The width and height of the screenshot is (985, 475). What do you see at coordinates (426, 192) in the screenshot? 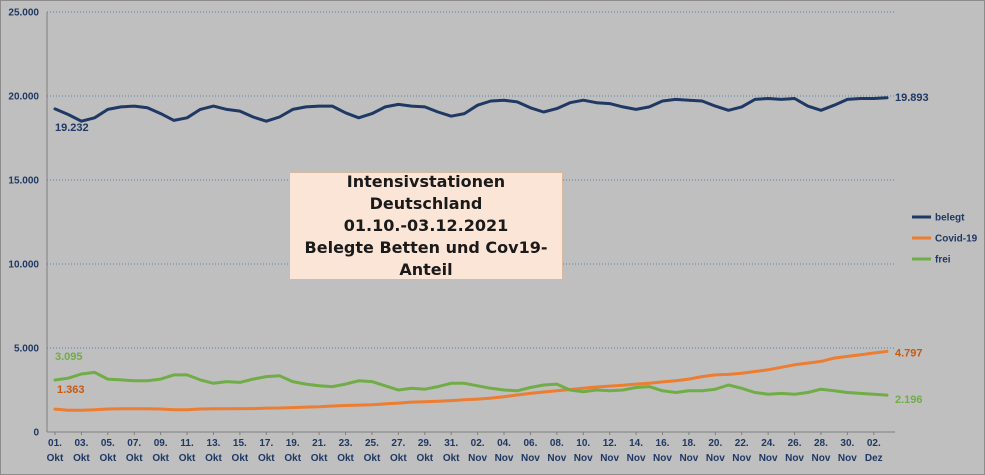
I see `title-line: Intensivstationen Deutschland` at bounding box center [426, 192].